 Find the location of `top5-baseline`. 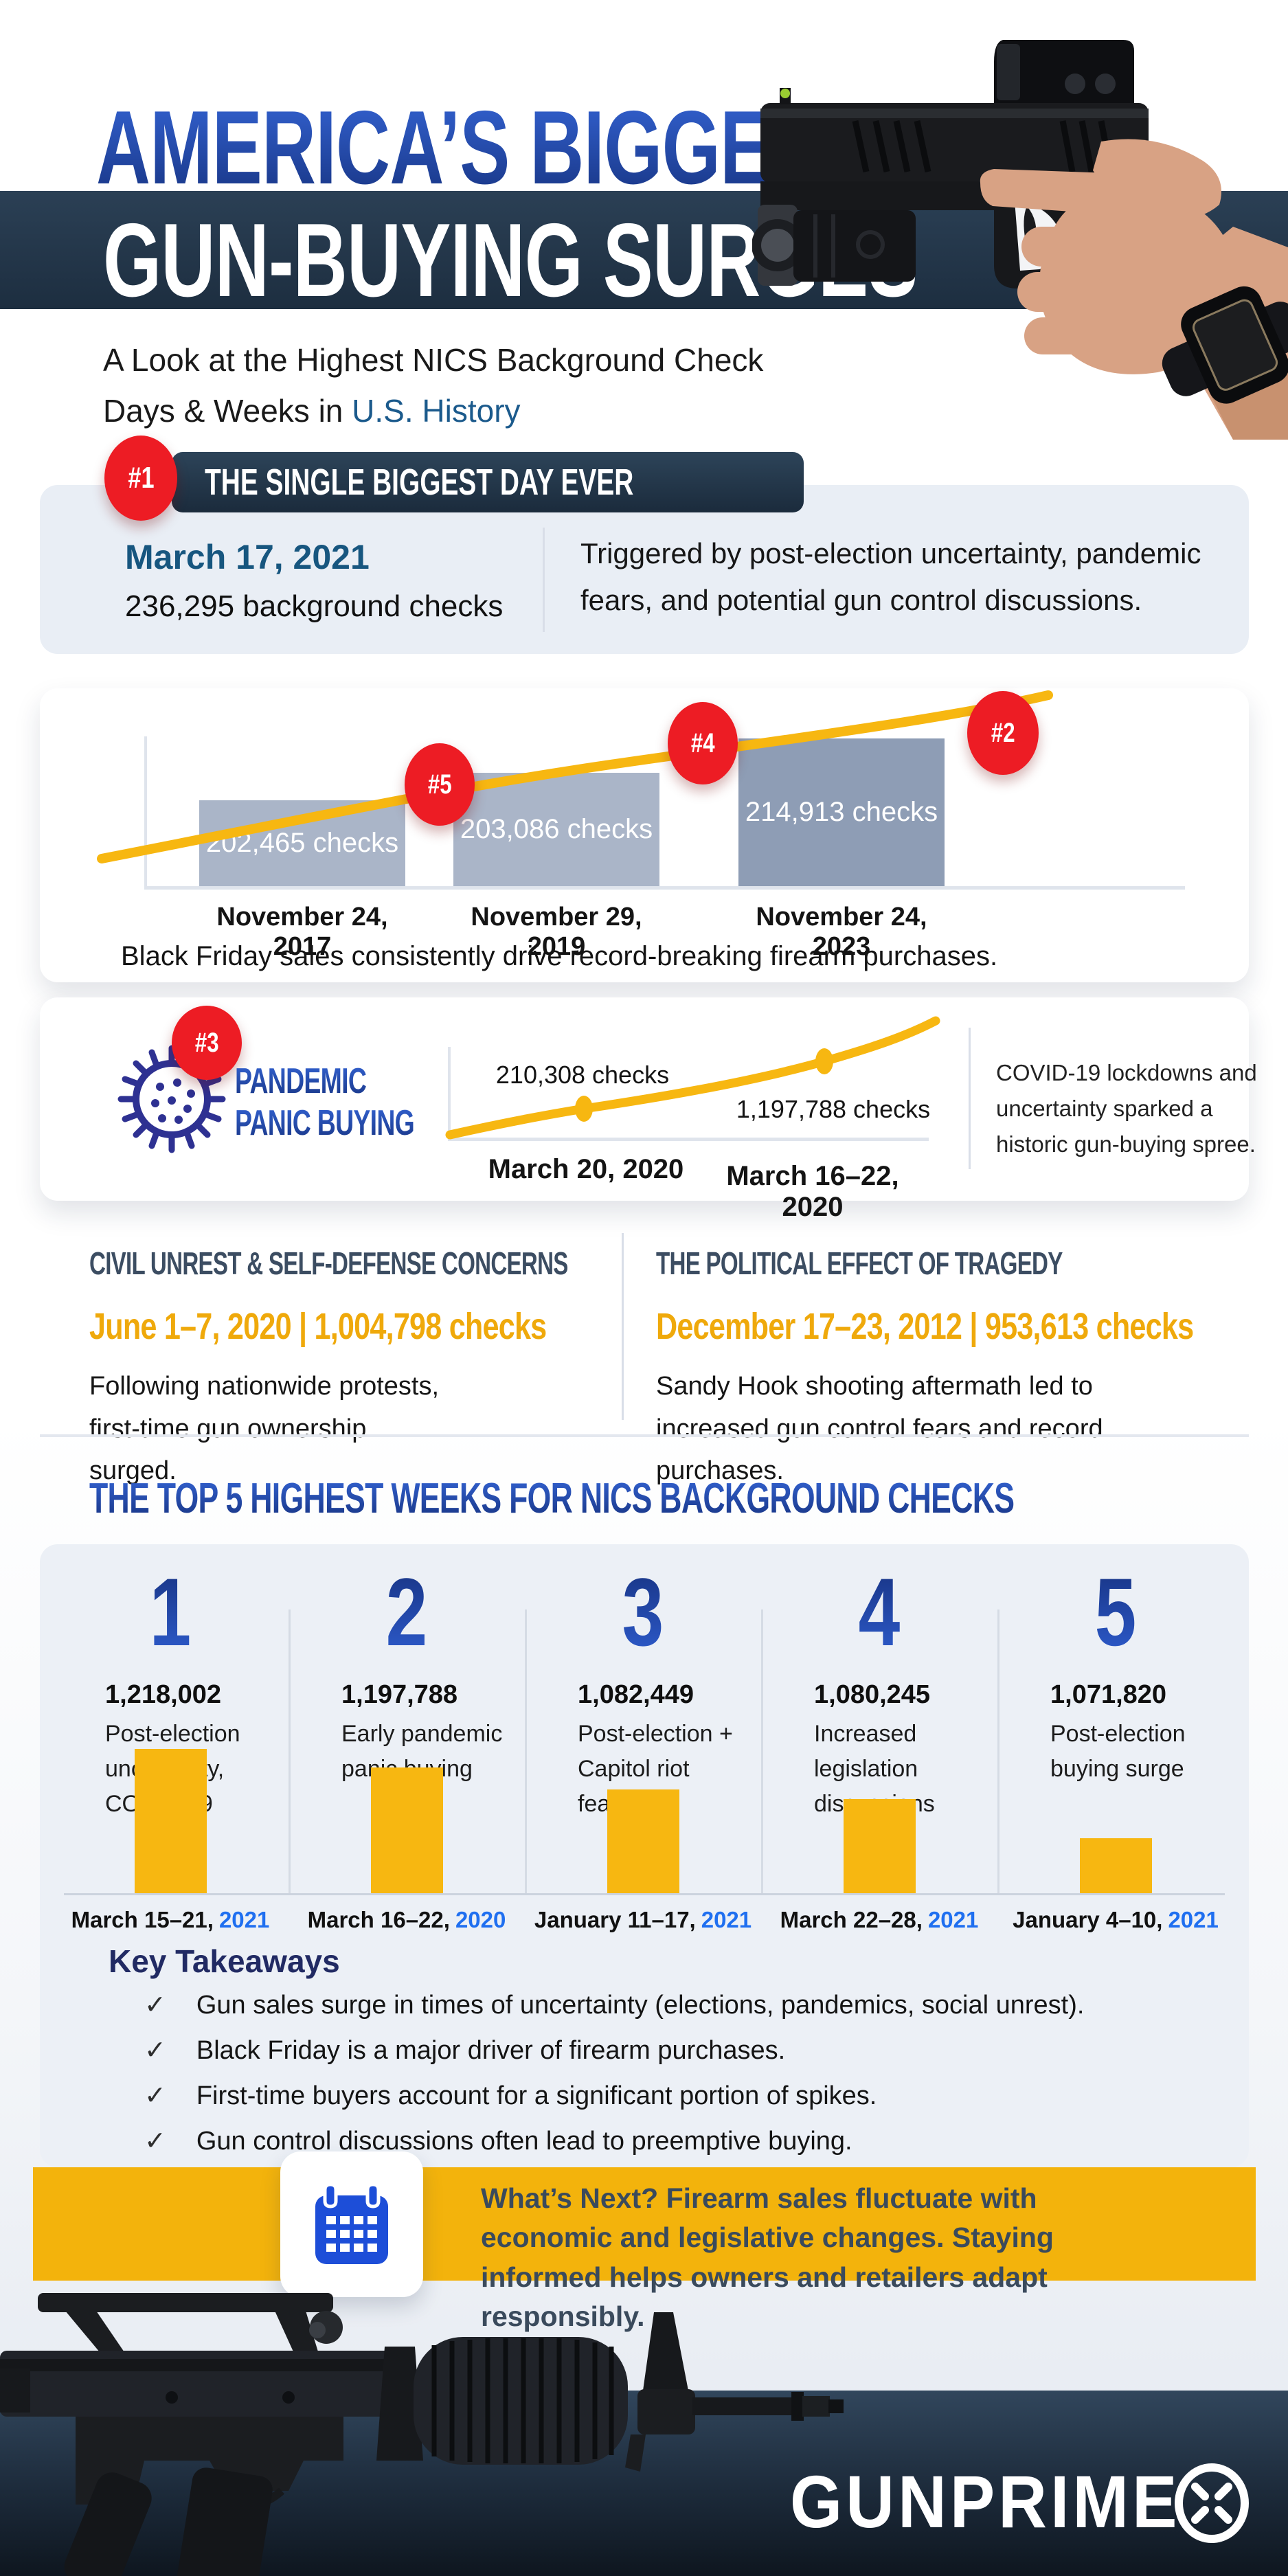

top5-baseline is located at coordinates (644, 1894).